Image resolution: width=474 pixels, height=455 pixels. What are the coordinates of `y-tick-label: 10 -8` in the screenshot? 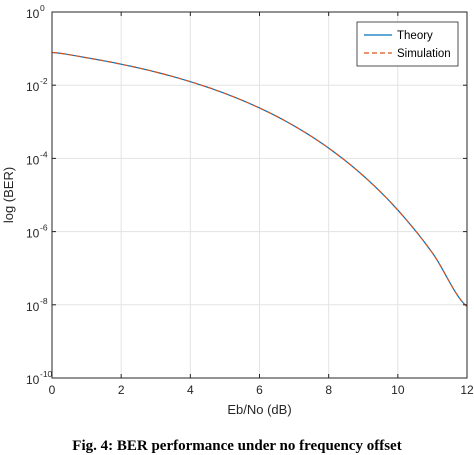 It's located at (37, 305).